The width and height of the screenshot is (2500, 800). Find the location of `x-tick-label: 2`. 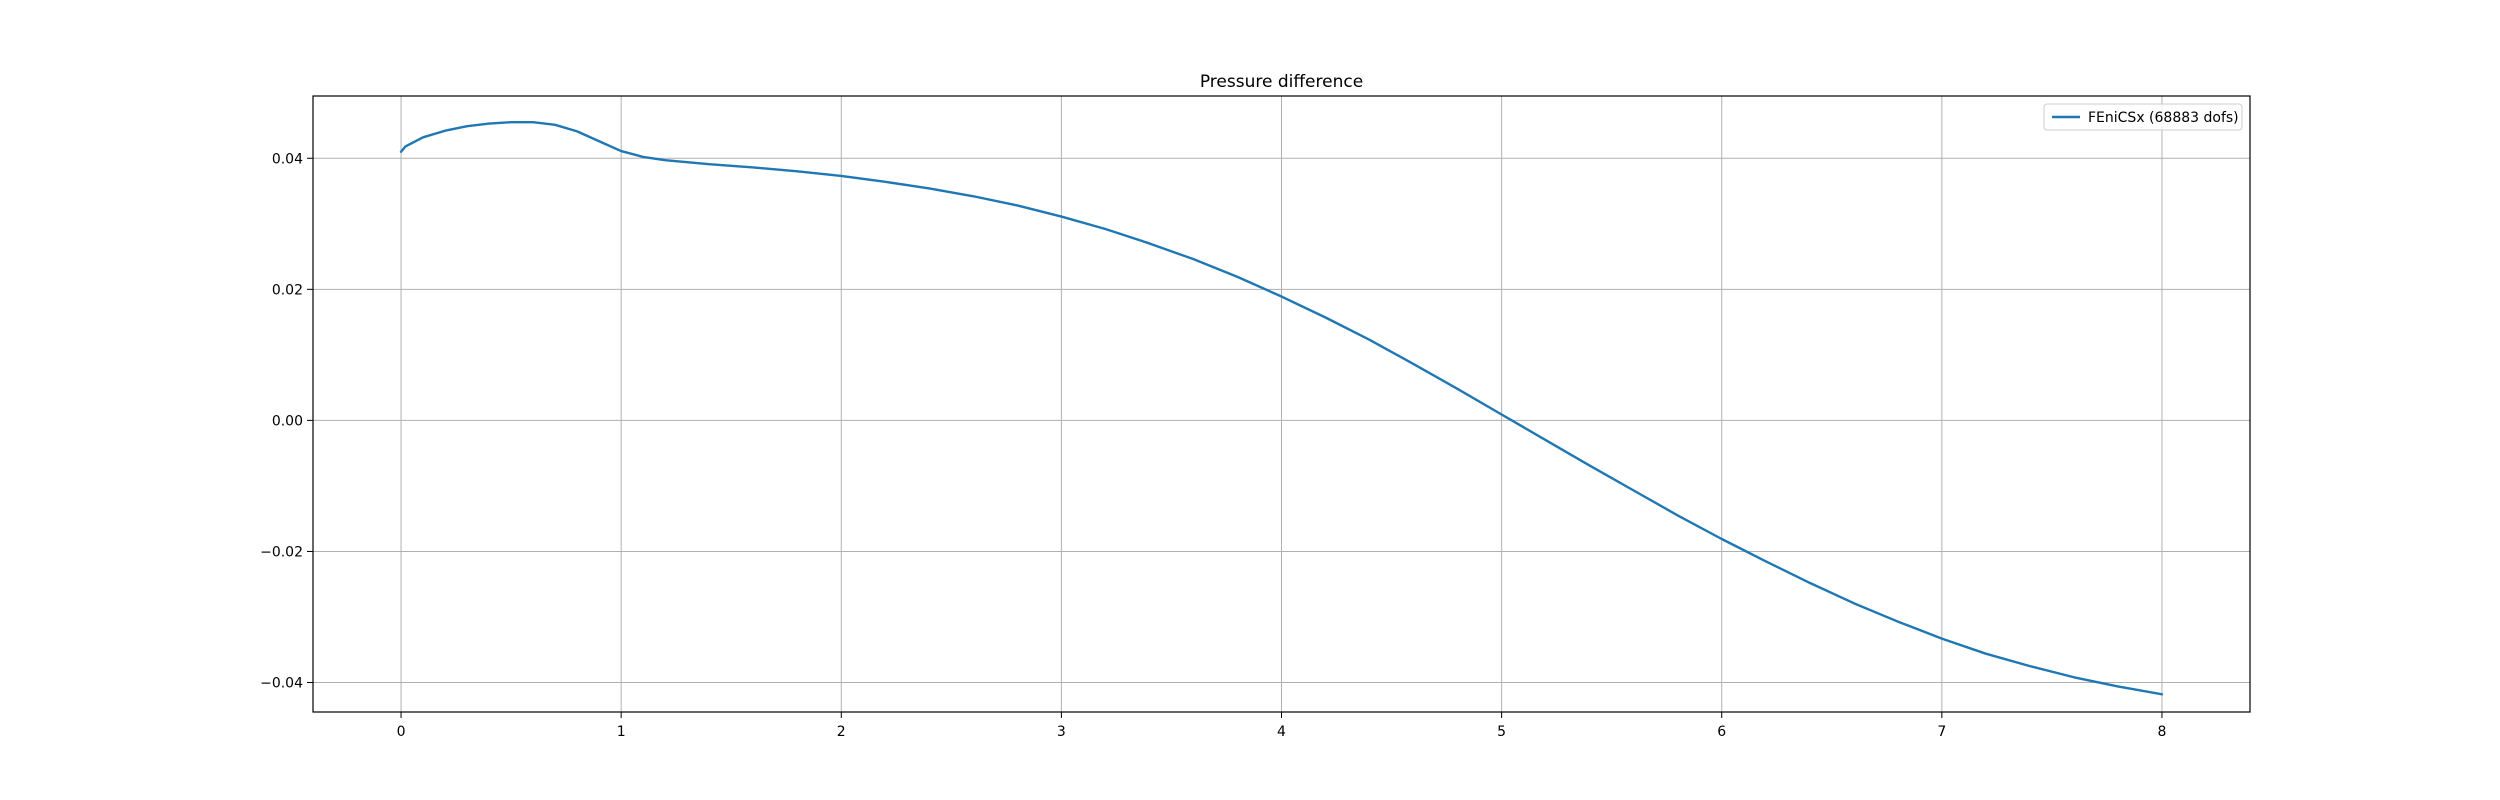

x-tick-label: 2 is located at coordinates (841, 732).